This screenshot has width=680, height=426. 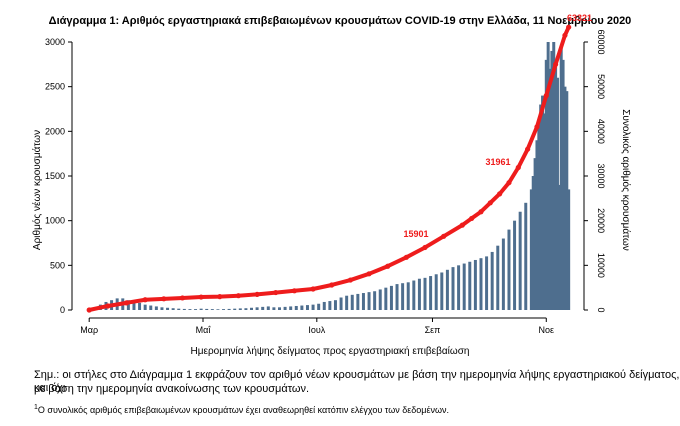 I want to click on x-tick-label: Σεπ, so click(x=433, y=330).